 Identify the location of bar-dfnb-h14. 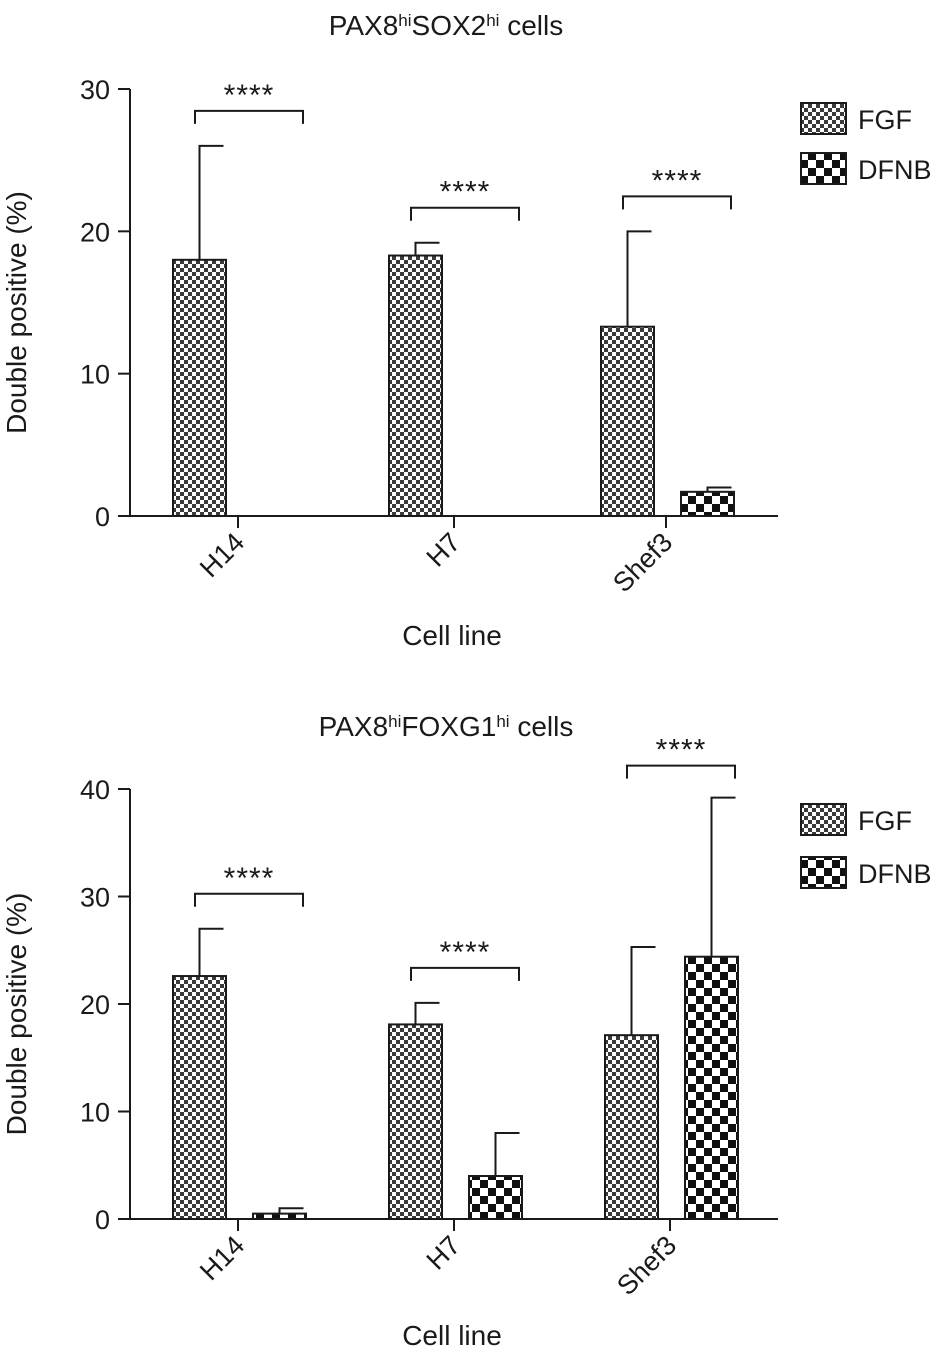
(279, 1216).